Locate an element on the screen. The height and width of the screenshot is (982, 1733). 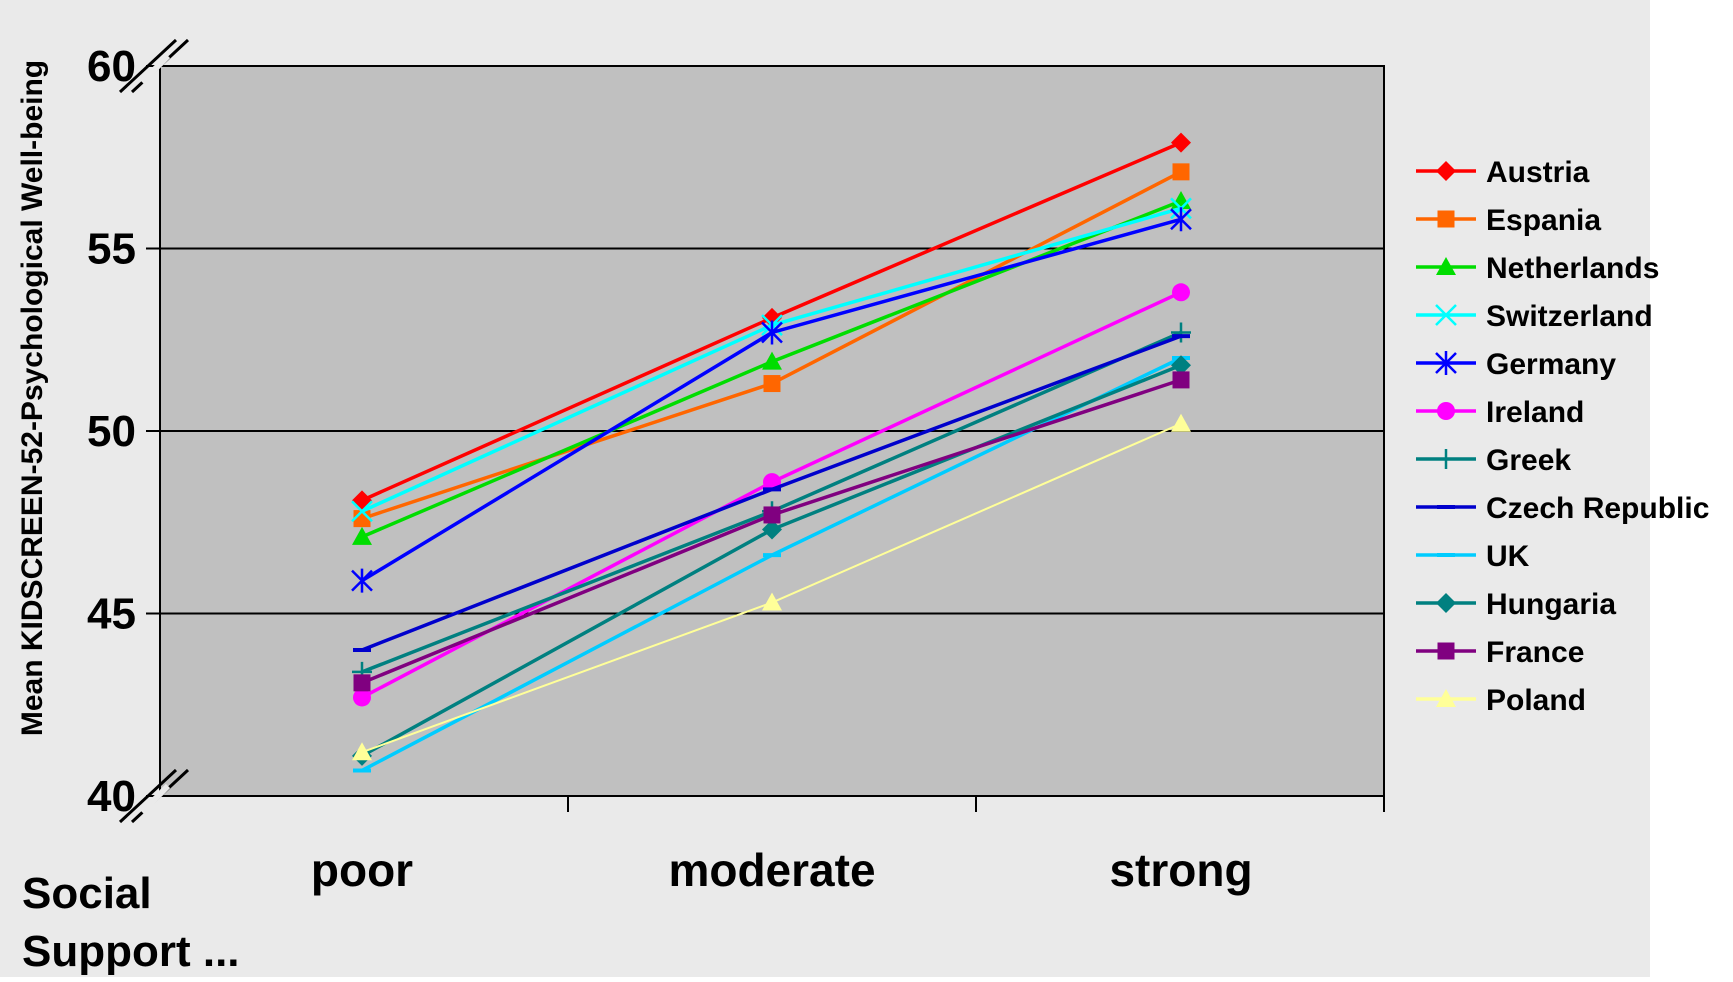
y-tick-label: 55 is located at coordinates (111, 249).